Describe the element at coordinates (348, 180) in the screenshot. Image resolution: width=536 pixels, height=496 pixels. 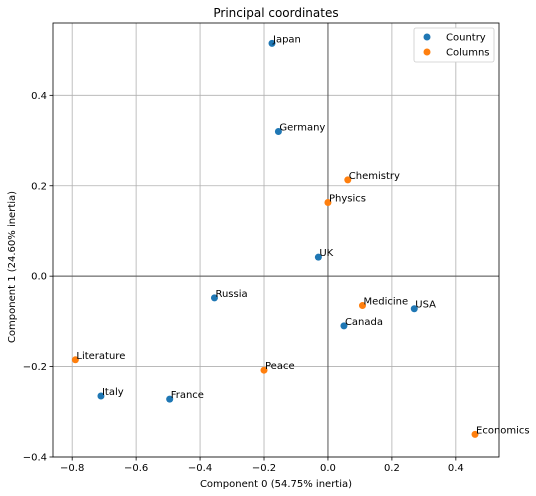
I see `point-chemistry` at that location.